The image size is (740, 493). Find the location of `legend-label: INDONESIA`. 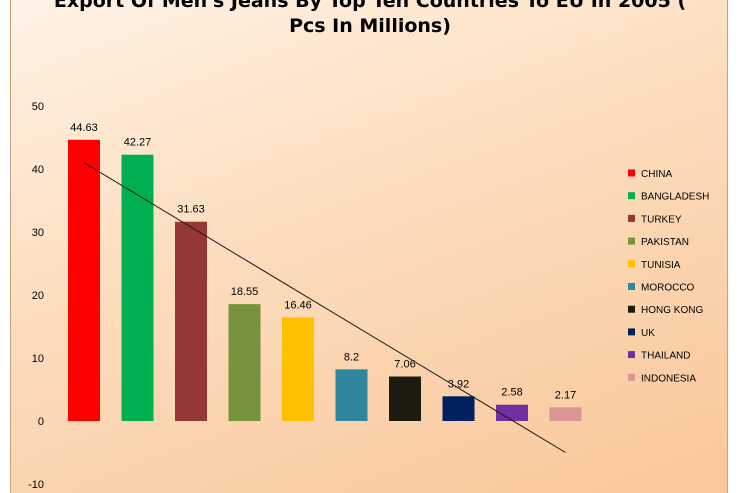

legend-label: INDONESIA is located at coordinates (668, 378).